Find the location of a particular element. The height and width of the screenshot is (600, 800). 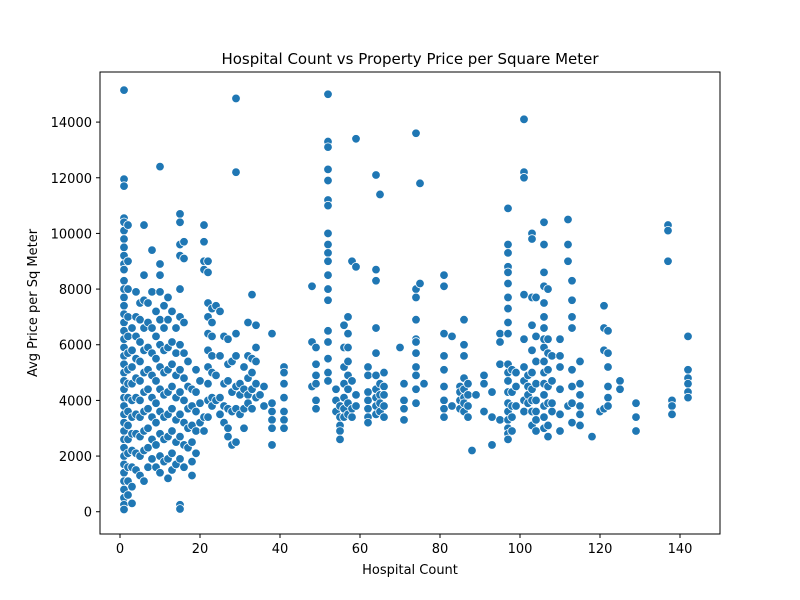

x-tick-label: 60 is located at coordinates (360, 549).